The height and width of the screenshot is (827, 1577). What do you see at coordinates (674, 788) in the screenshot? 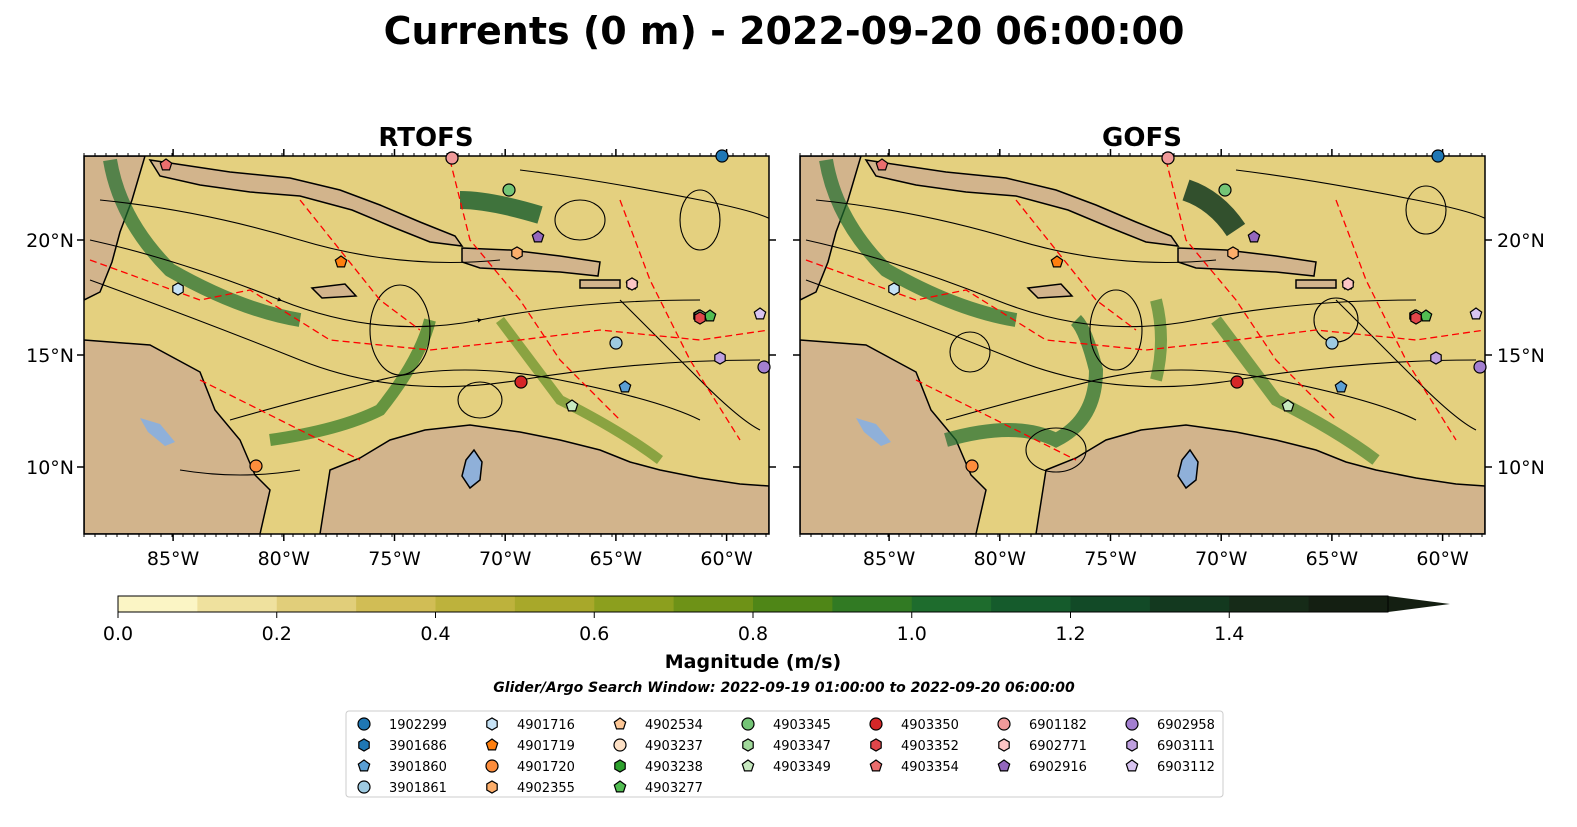
I see `legend-label: 4903277` at bounding box center [674, 788].